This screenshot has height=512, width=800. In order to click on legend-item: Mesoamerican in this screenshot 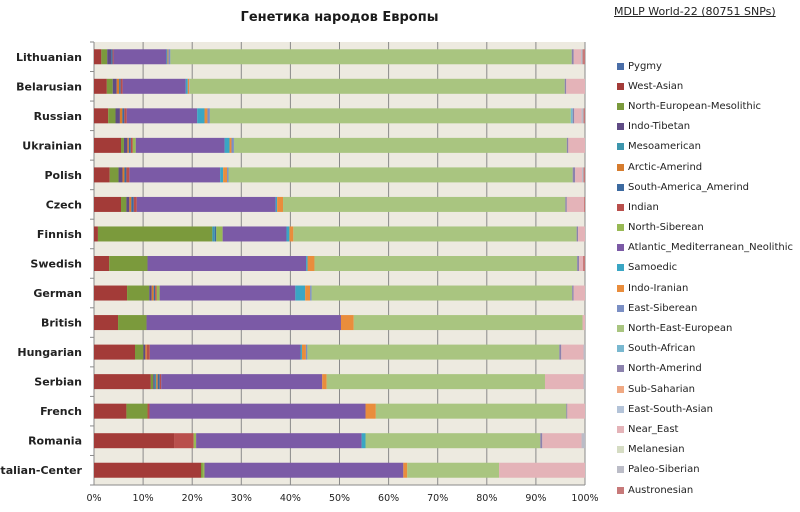, I will do `click(705, 147)`.